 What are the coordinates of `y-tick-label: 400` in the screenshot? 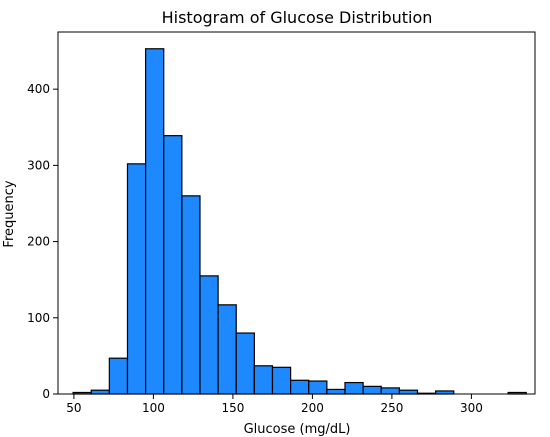 It's located at (38, 89).